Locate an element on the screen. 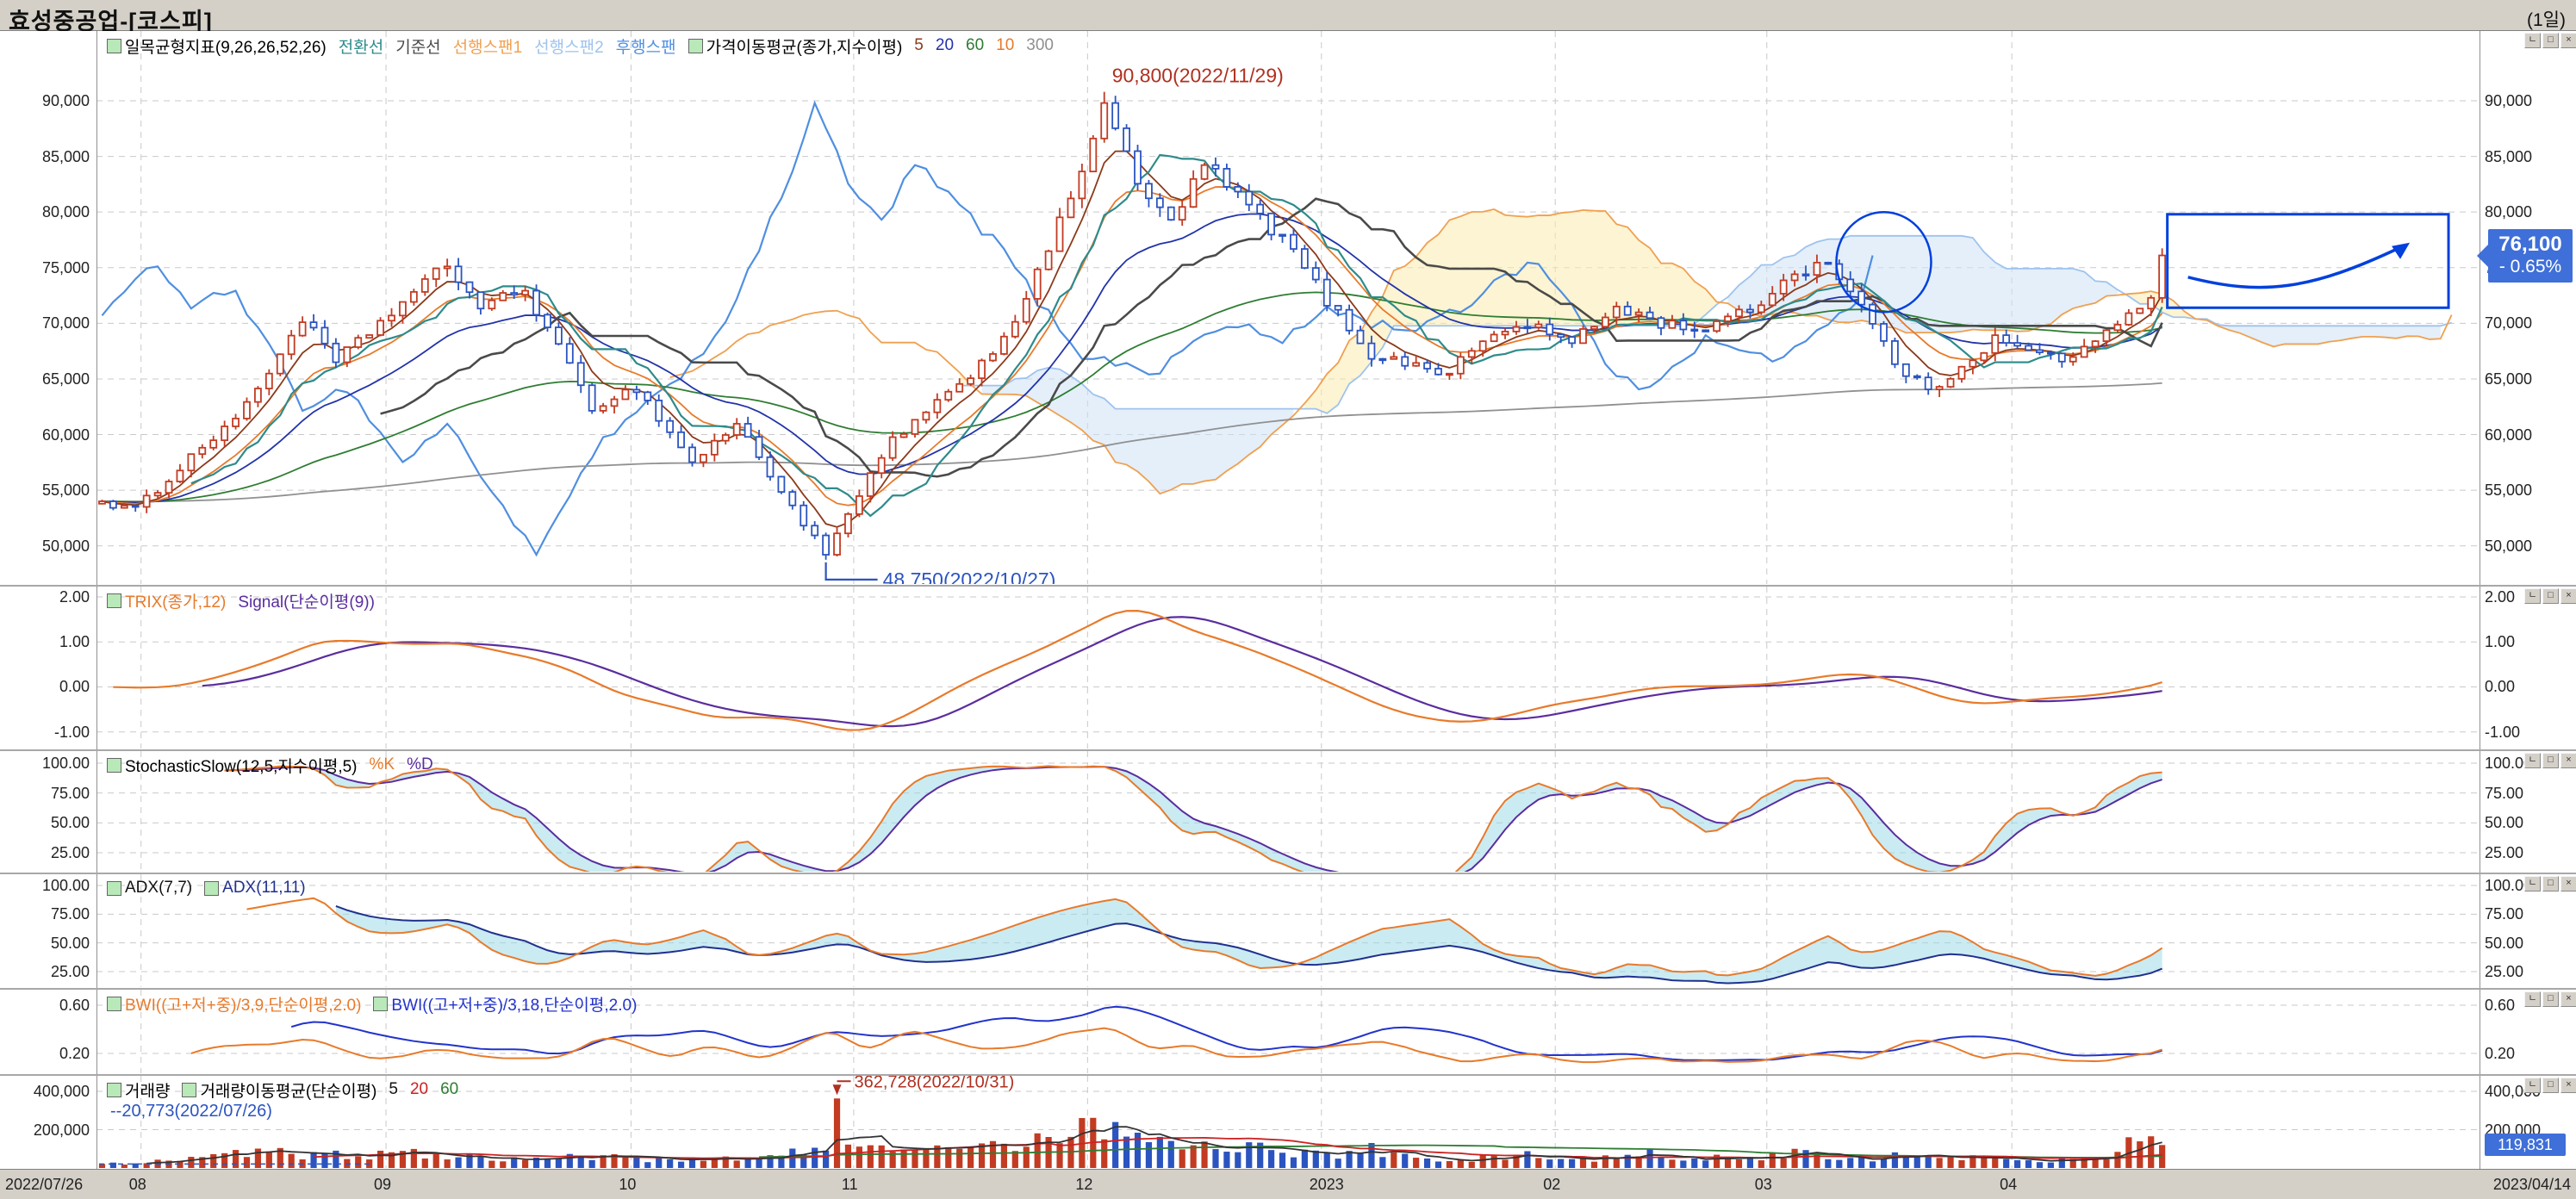 The image size is (2576, 1199). stoch-legend: StochasticSlow(12,5,지수이평,5) %K %D is located at coordinates (270, 765).